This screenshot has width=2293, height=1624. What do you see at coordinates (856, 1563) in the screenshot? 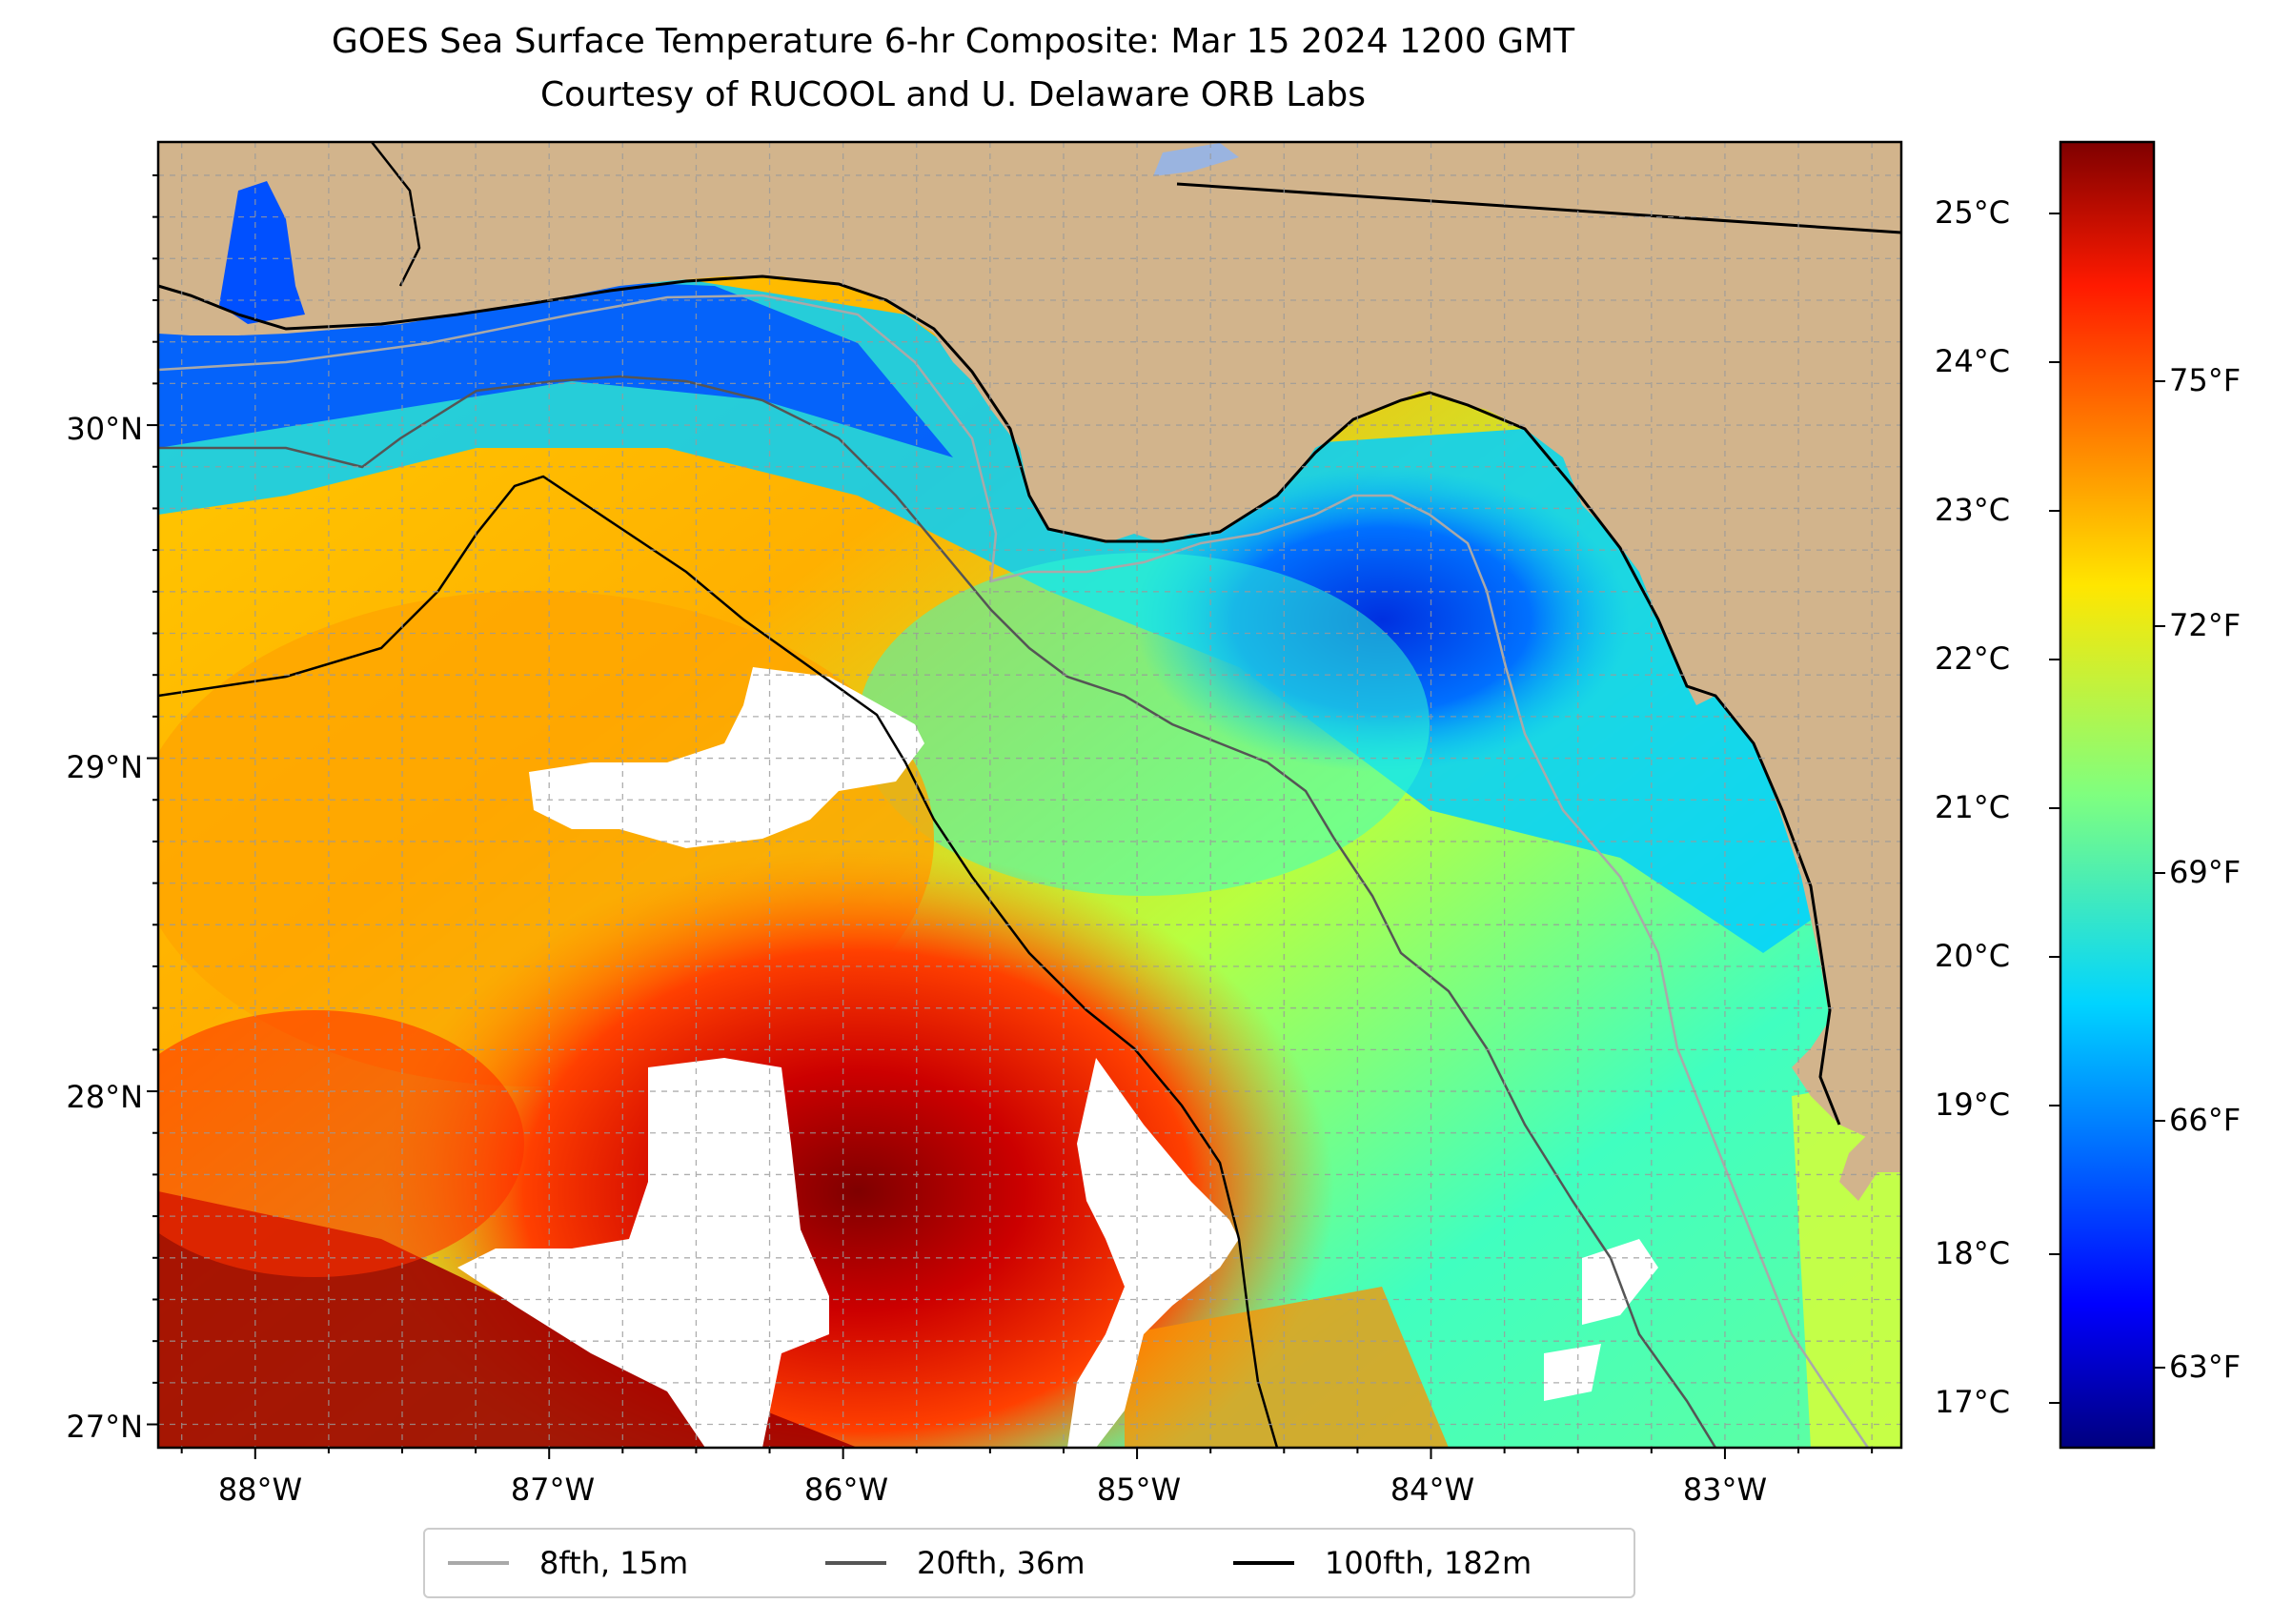
I see `legend-swatch-20fth` at bounding box center [856, 1563].